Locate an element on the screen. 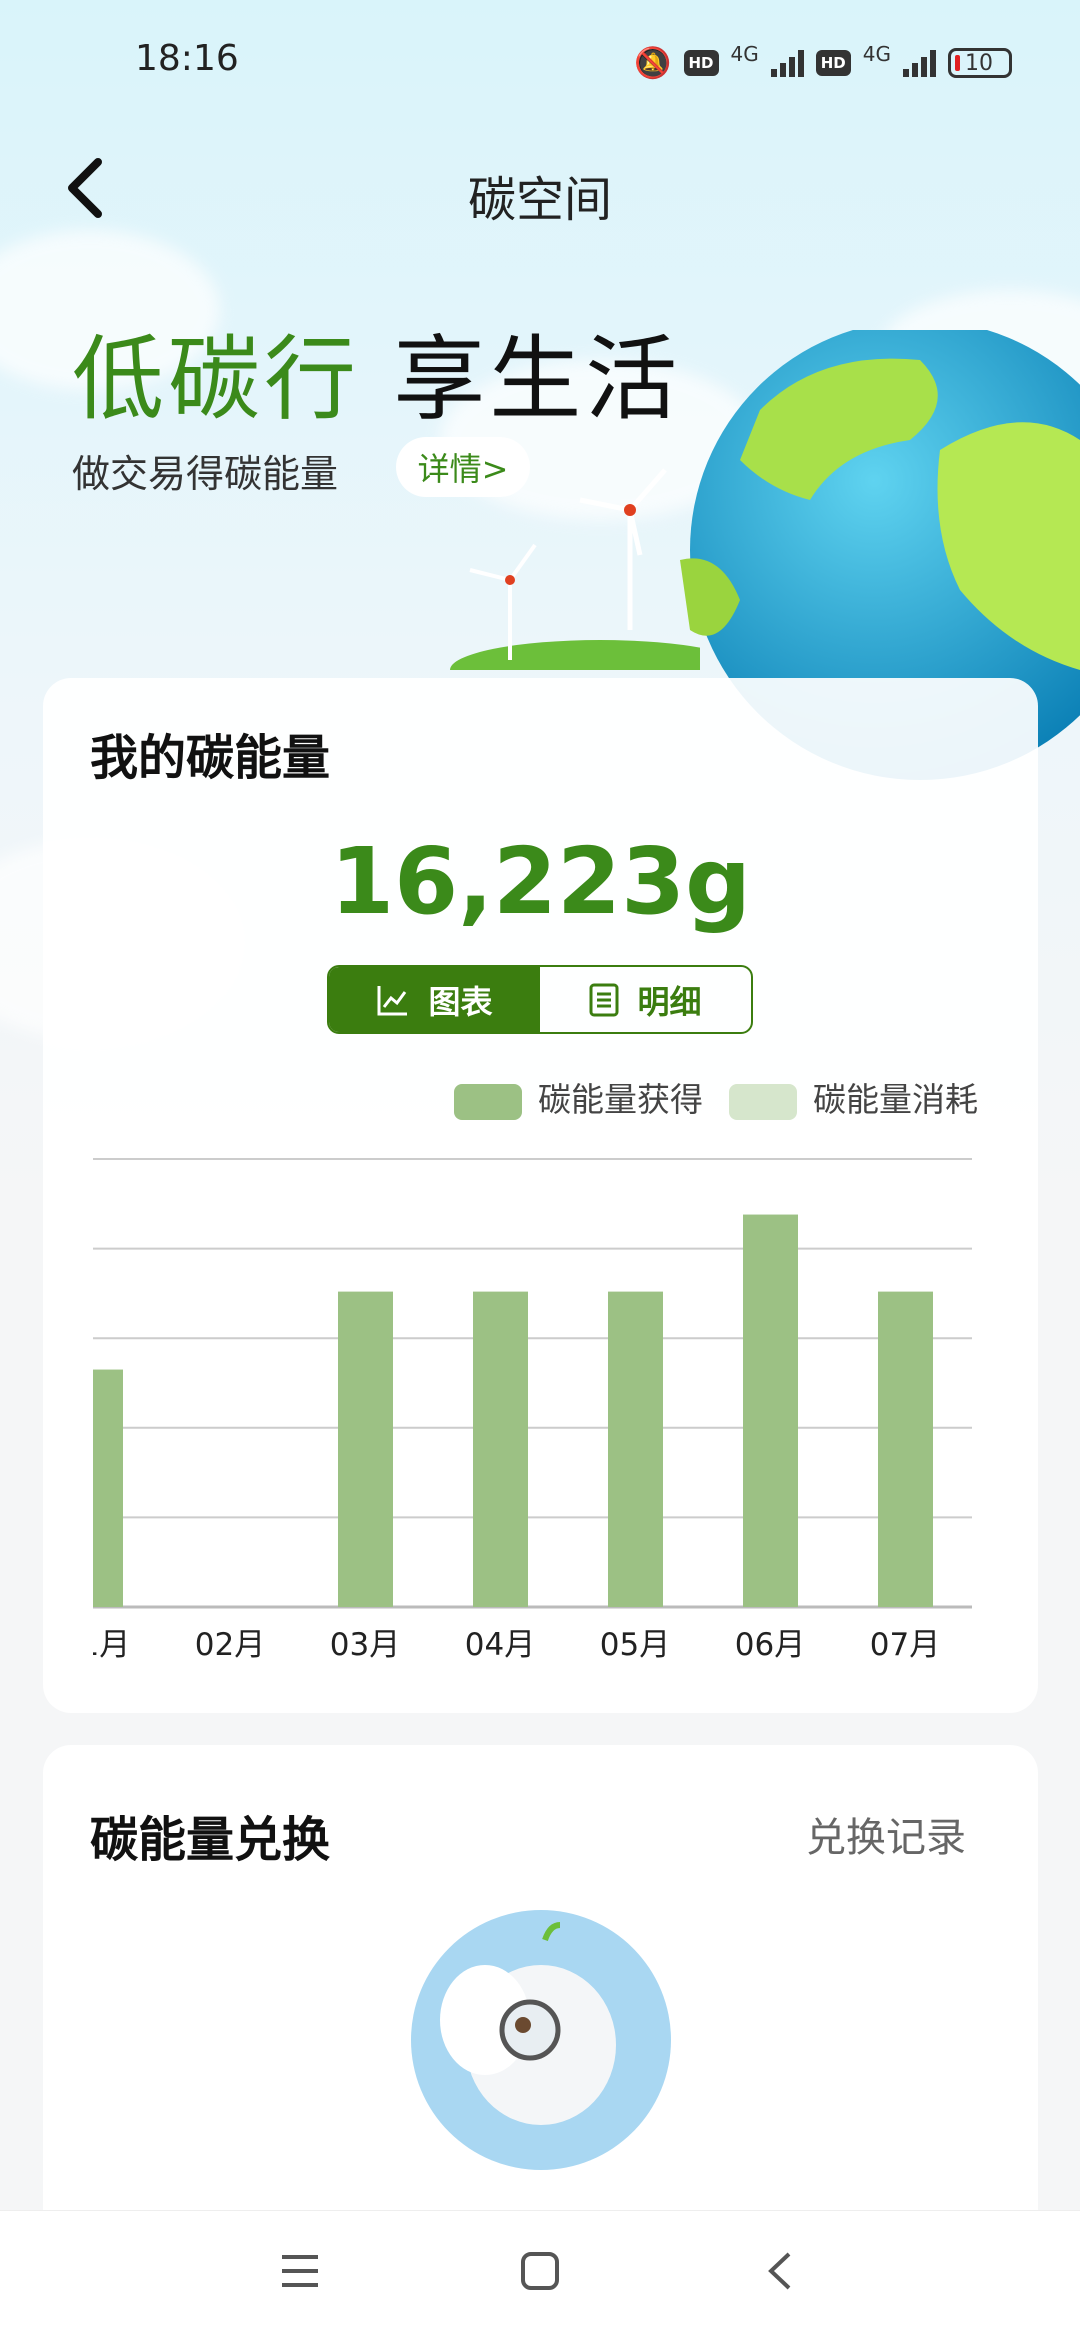  bar-05月 is located at coordinates (635, 1449).